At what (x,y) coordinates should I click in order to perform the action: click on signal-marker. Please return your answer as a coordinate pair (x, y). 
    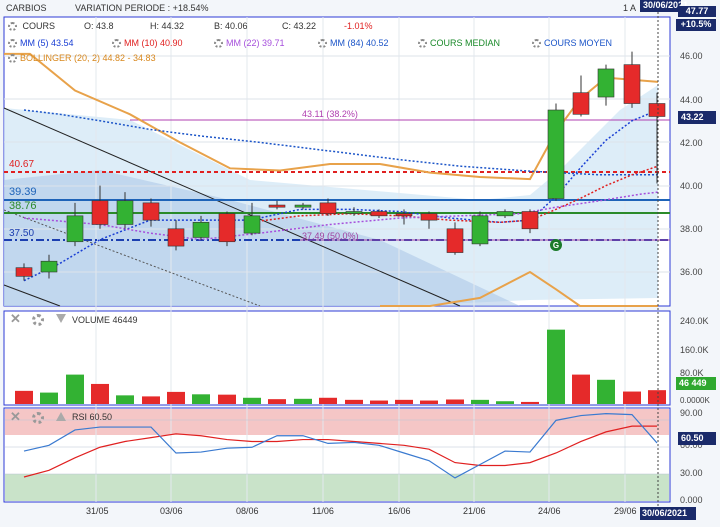
    Looking at the image, I should click on (556, 245).